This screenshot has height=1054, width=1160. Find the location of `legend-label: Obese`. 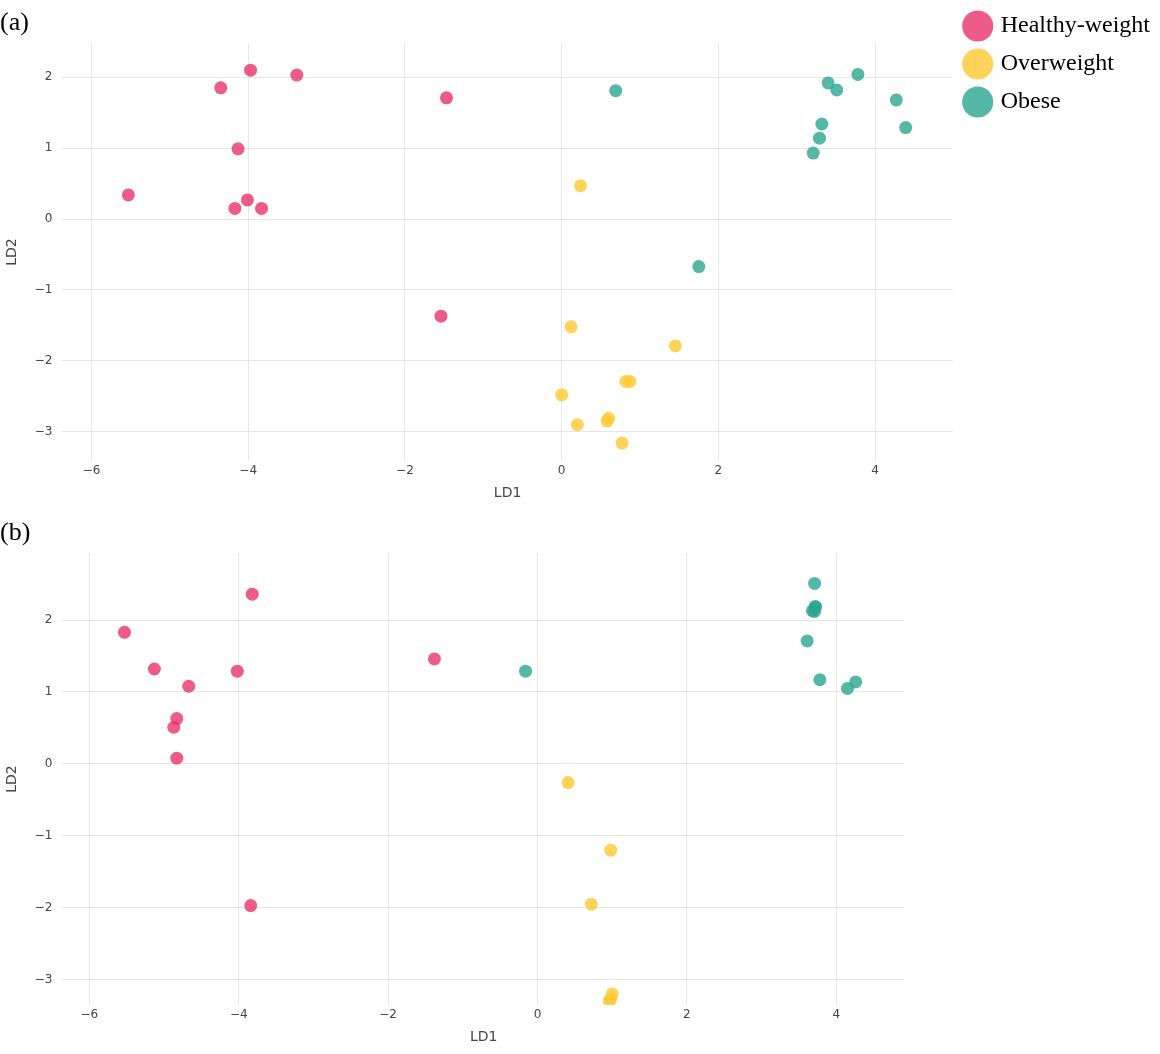

legend-label: Obese is located at coordinates (1030, 100).